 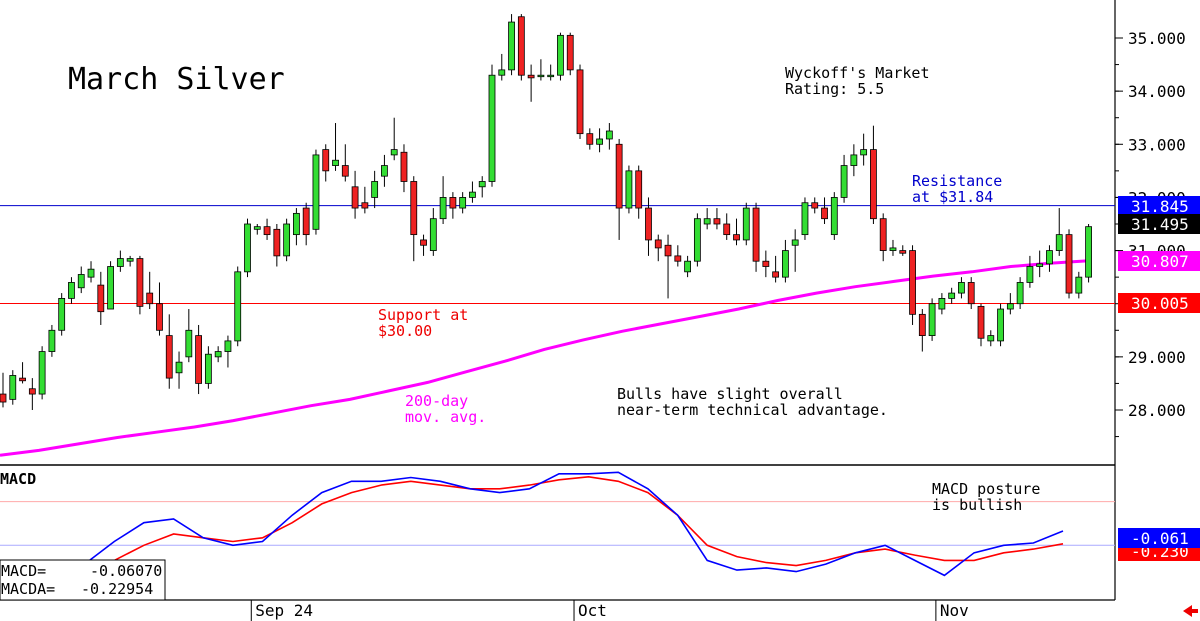 I want to click on macd-label-0: -0.061, so click(x=1160, y=538).